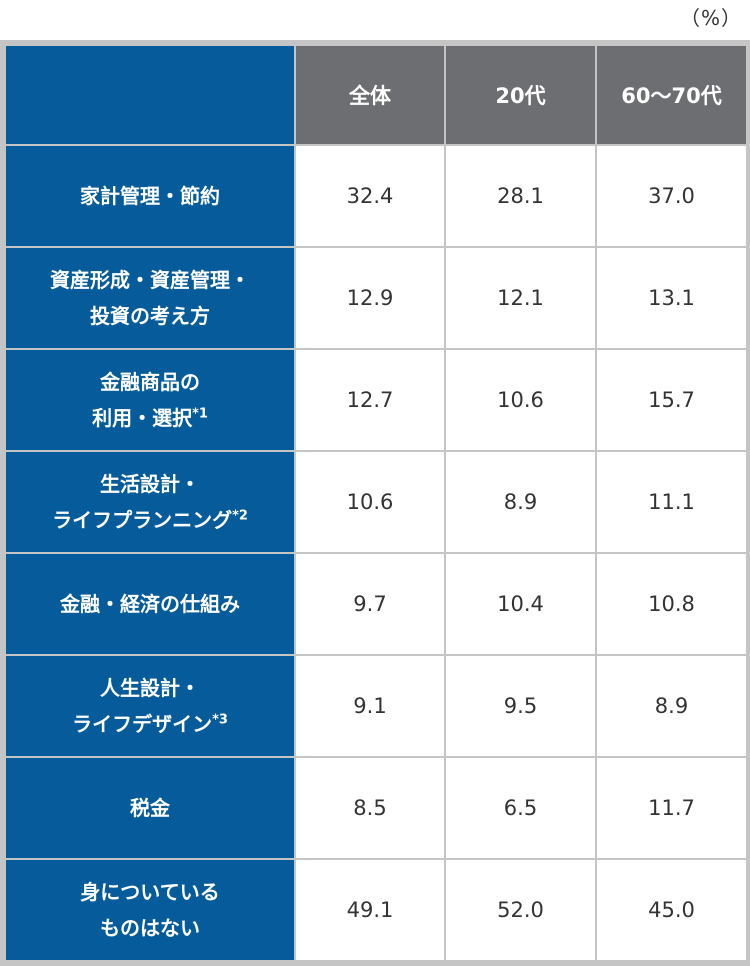 This screenshot has height=966, width=750. What do you see at coordinates (671, 400) in the screenshot?
I see `value-cell: 15.7` at bounding box center [671, 400].